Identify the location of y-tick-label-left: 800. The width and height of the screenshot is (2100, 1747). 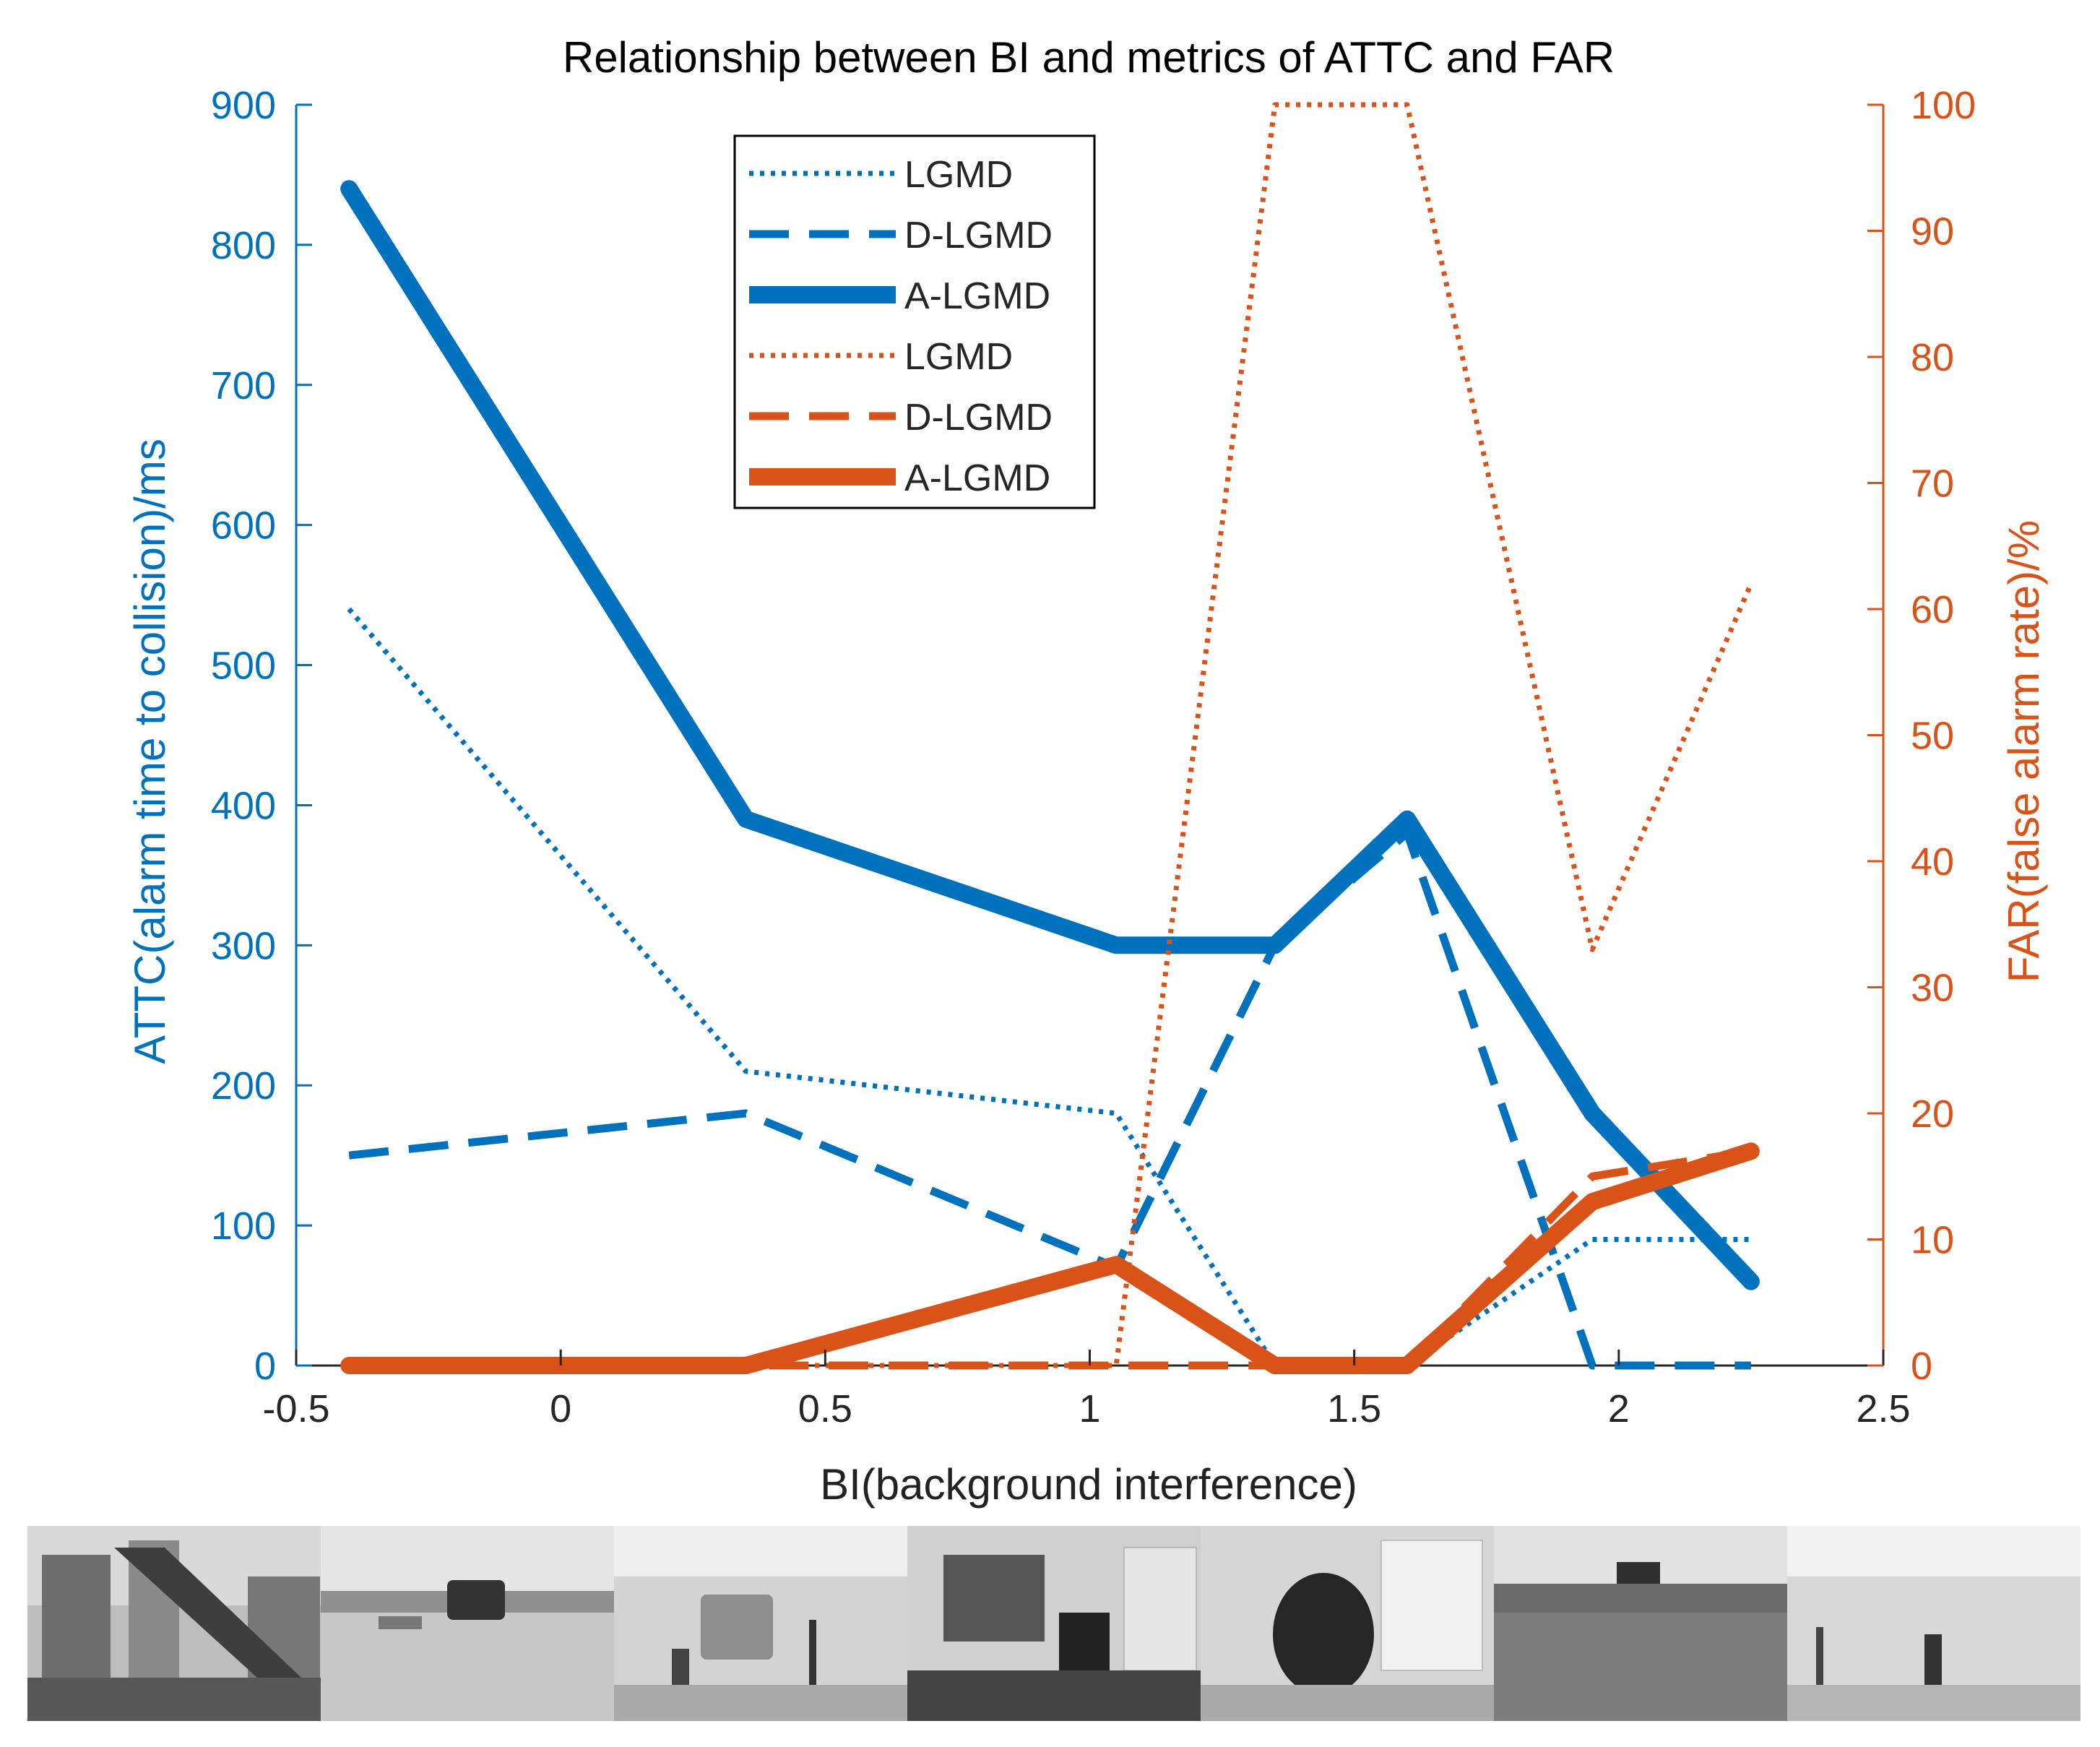
(244, 245).